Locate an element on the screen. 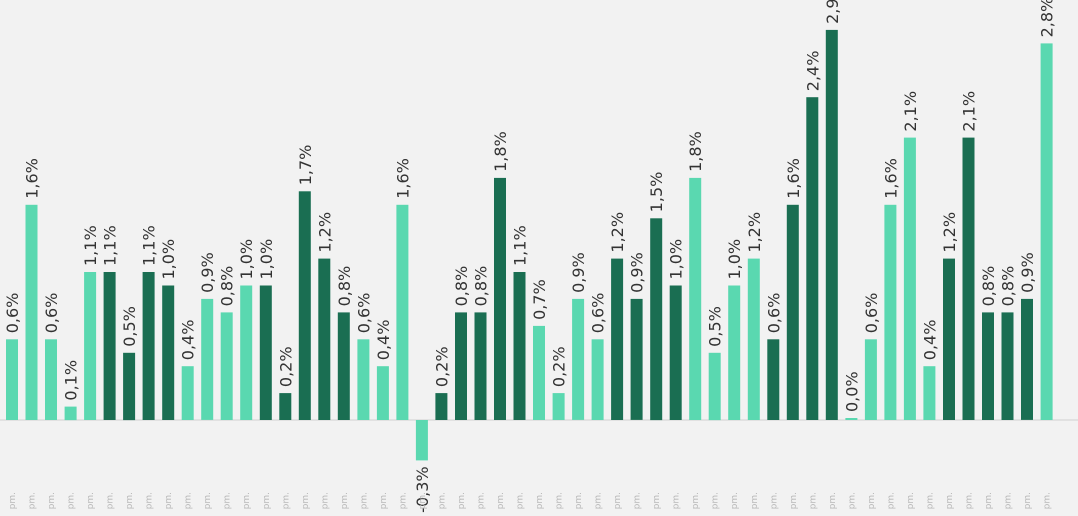 The height and width of the screenshot is (516, 1078). x-tick-label-27: pm. is located at coordinates (521, 500).